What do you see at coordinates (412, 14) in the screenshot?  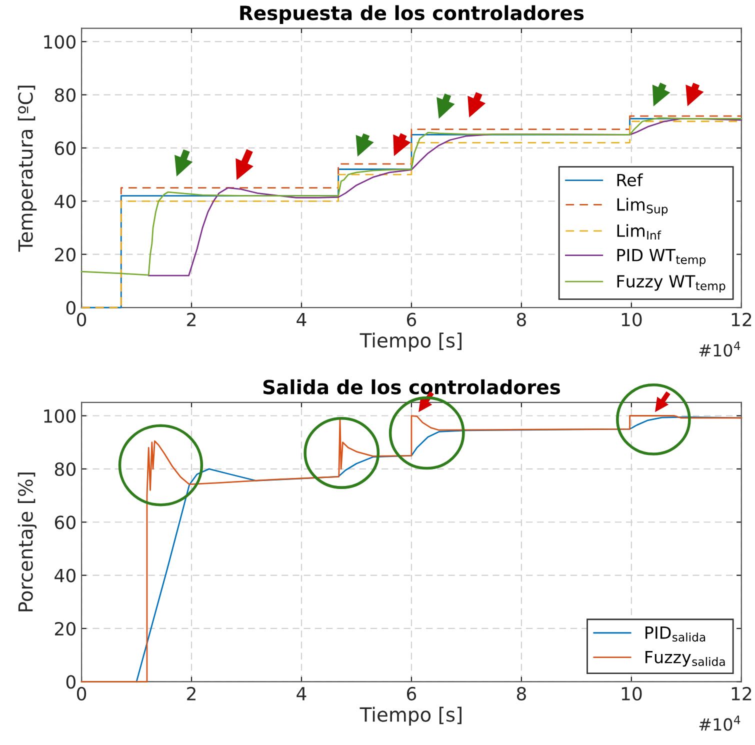 I see `chart-title: Respuesta de los controladores` at bounding box center [412, 14].